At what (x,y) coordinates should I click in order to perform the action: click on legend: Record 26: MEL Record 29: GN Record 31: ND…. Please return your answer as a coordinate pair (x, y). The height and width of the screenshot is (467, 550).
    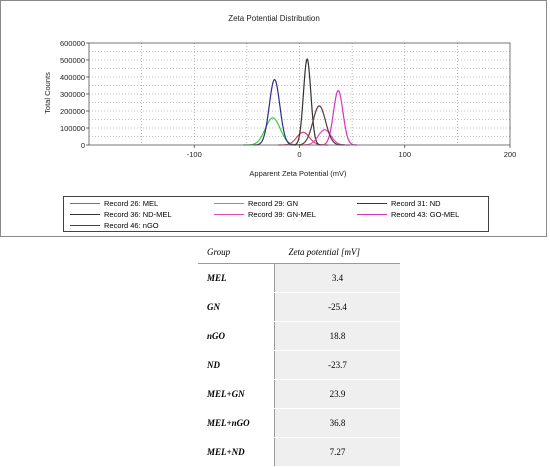
    Looking at the image, I should click on (276, 214).